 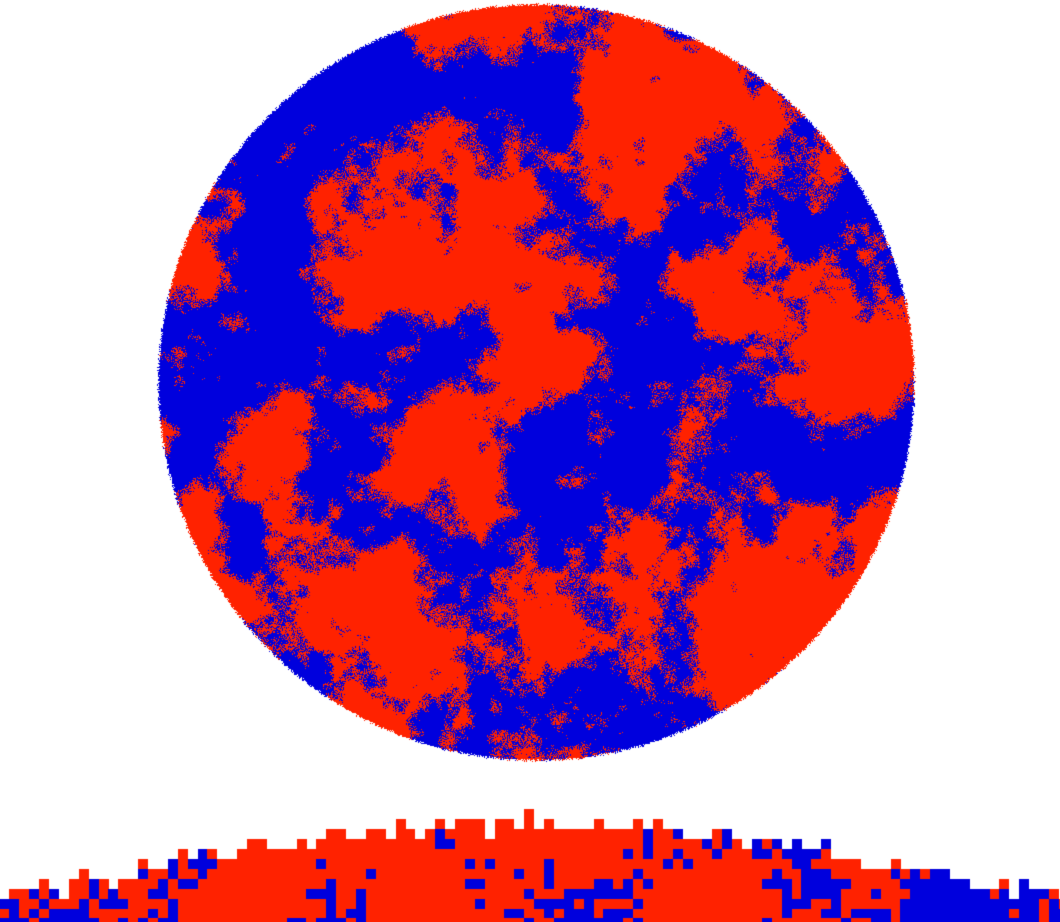 What do you see at coordinates (530, 861) in the screenshot?
I see `cross-section-strip-panel` at bounding box center [530, 861].